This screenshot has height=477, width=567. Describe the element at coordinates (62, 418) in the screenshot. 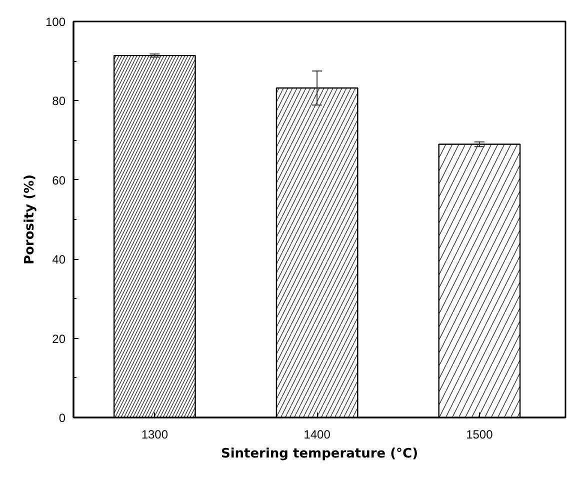

I see `y-tick-label: 0` at that location.